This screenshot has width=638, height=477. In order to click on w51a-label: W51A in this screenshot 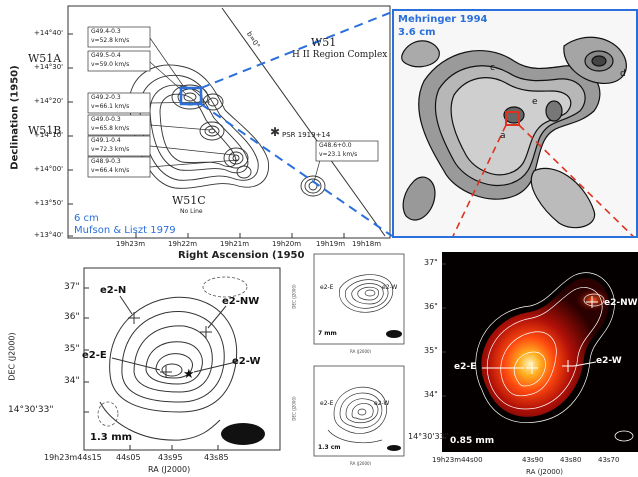, I will do `click(45, 58)`.